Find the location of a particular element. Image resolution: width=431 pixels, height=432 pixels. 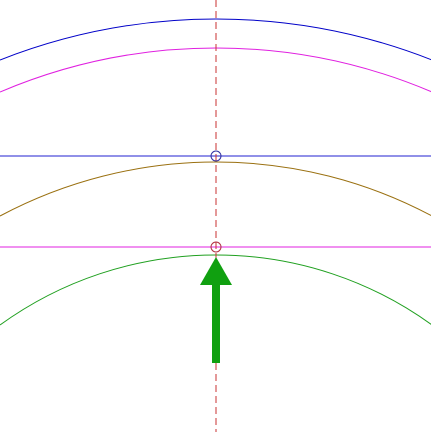

arrow-shaft is located at coordinates (216, 323).